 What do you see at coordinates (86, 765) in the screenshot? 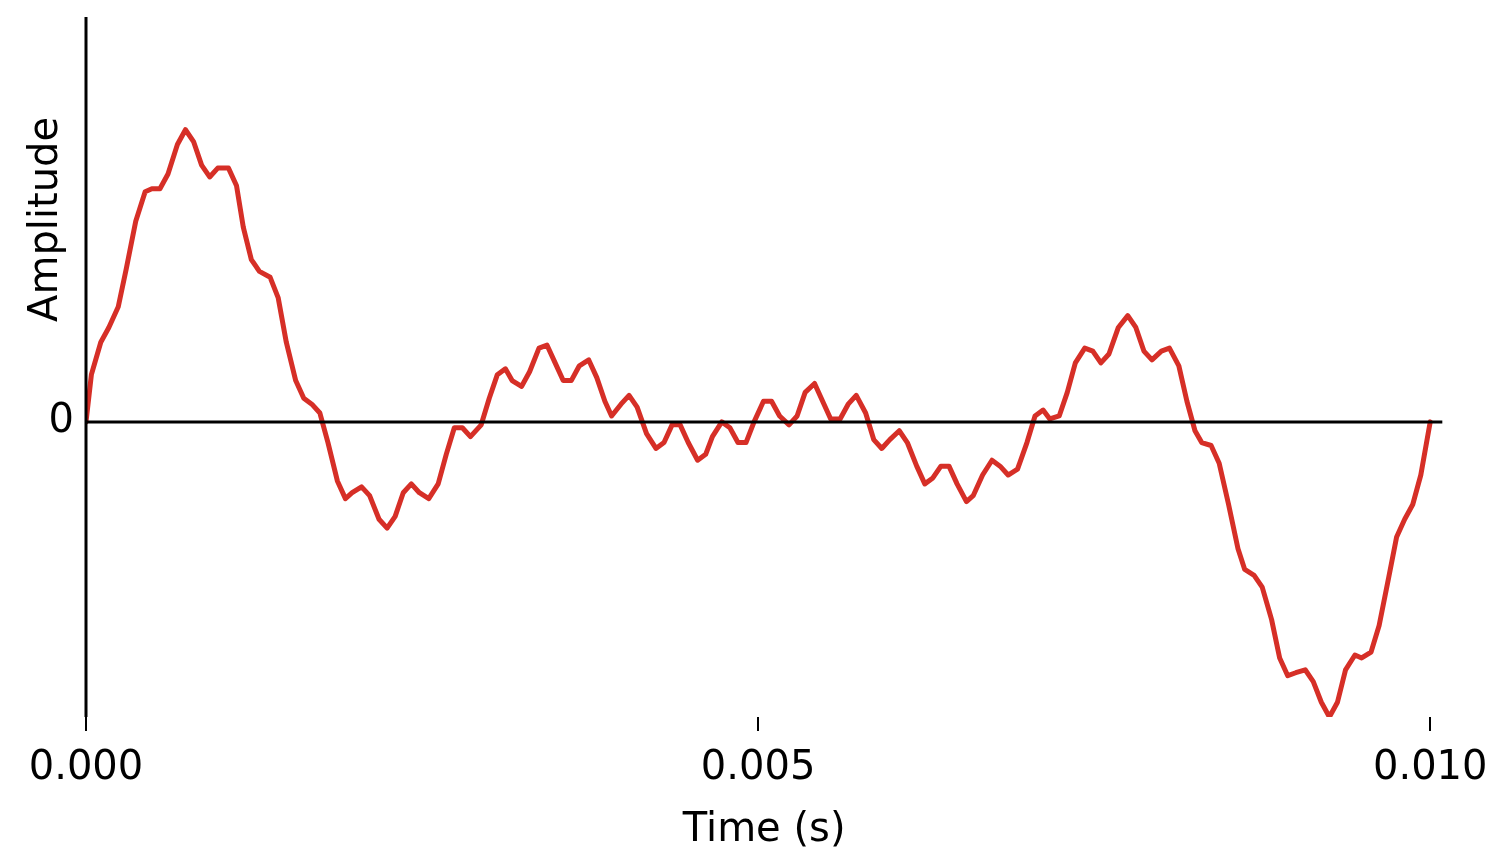
I see `x-tick-label: 0.000` at bounding box center [86, 765].